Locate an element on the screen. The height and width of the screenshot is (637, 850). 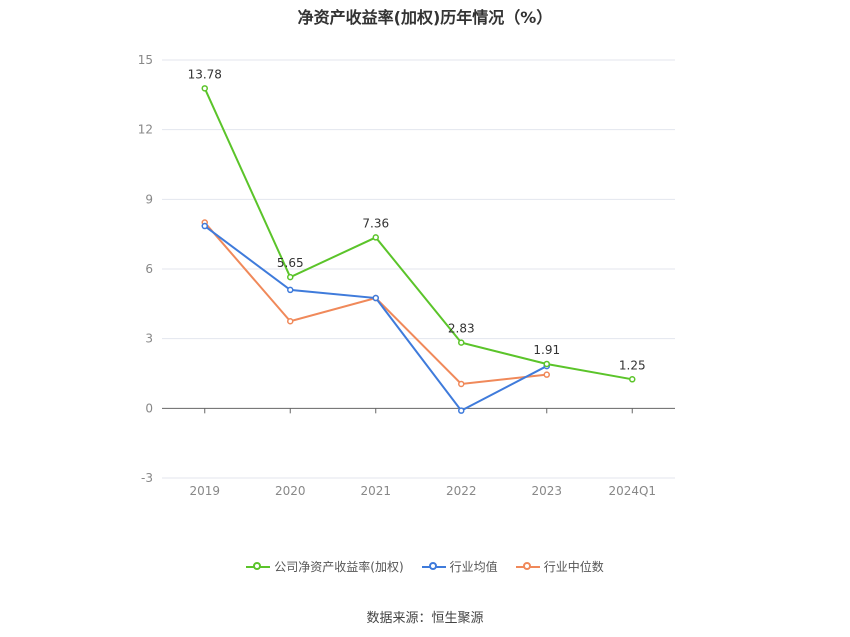
x-tick-label: 2019 is located at coordinates (204, 491).